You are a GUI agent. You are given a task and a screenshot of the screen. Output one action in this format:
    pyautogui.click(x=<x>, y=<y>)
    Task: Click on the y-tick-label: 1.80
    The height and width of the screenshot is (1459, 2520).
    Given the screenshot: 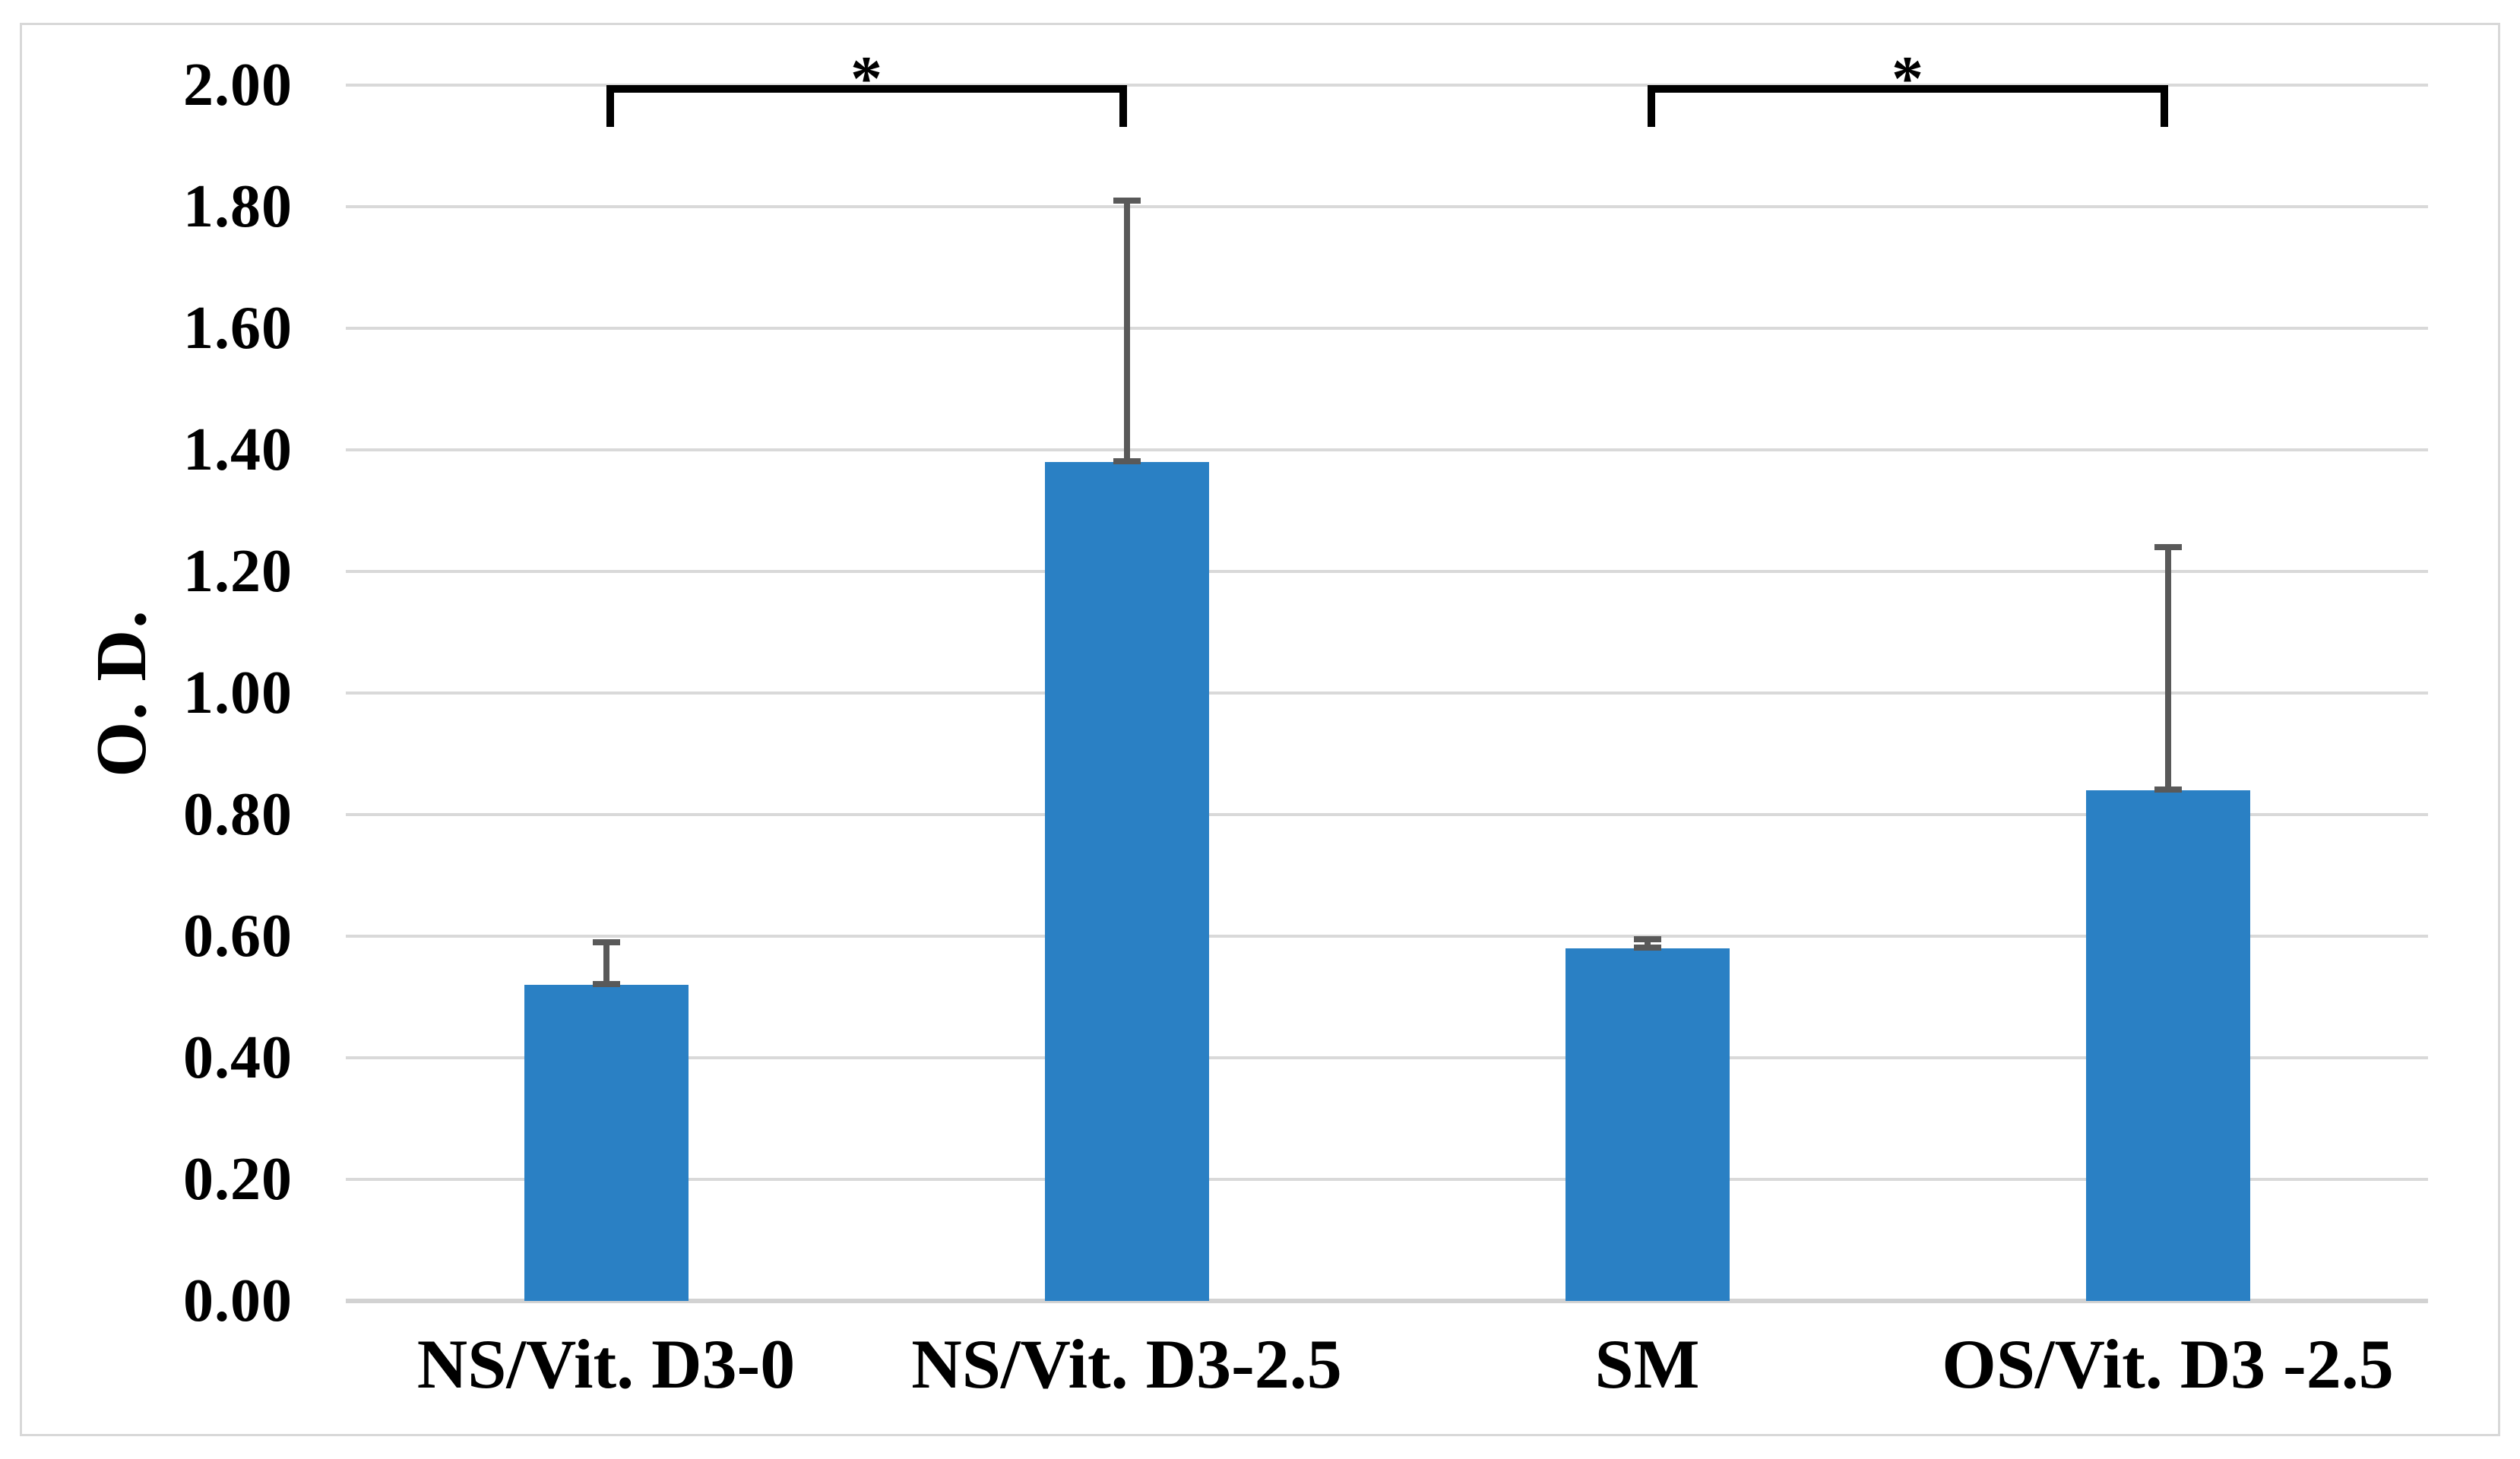 What is the action you would take?
    pyautogui.click(x=238, y=206)
    